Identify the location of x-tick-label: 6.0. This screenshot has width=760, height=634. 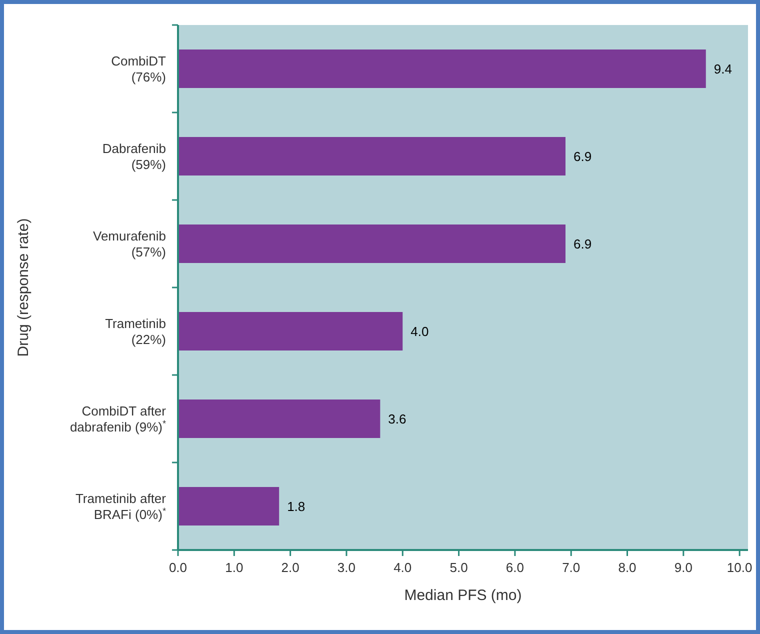
(515, 567).